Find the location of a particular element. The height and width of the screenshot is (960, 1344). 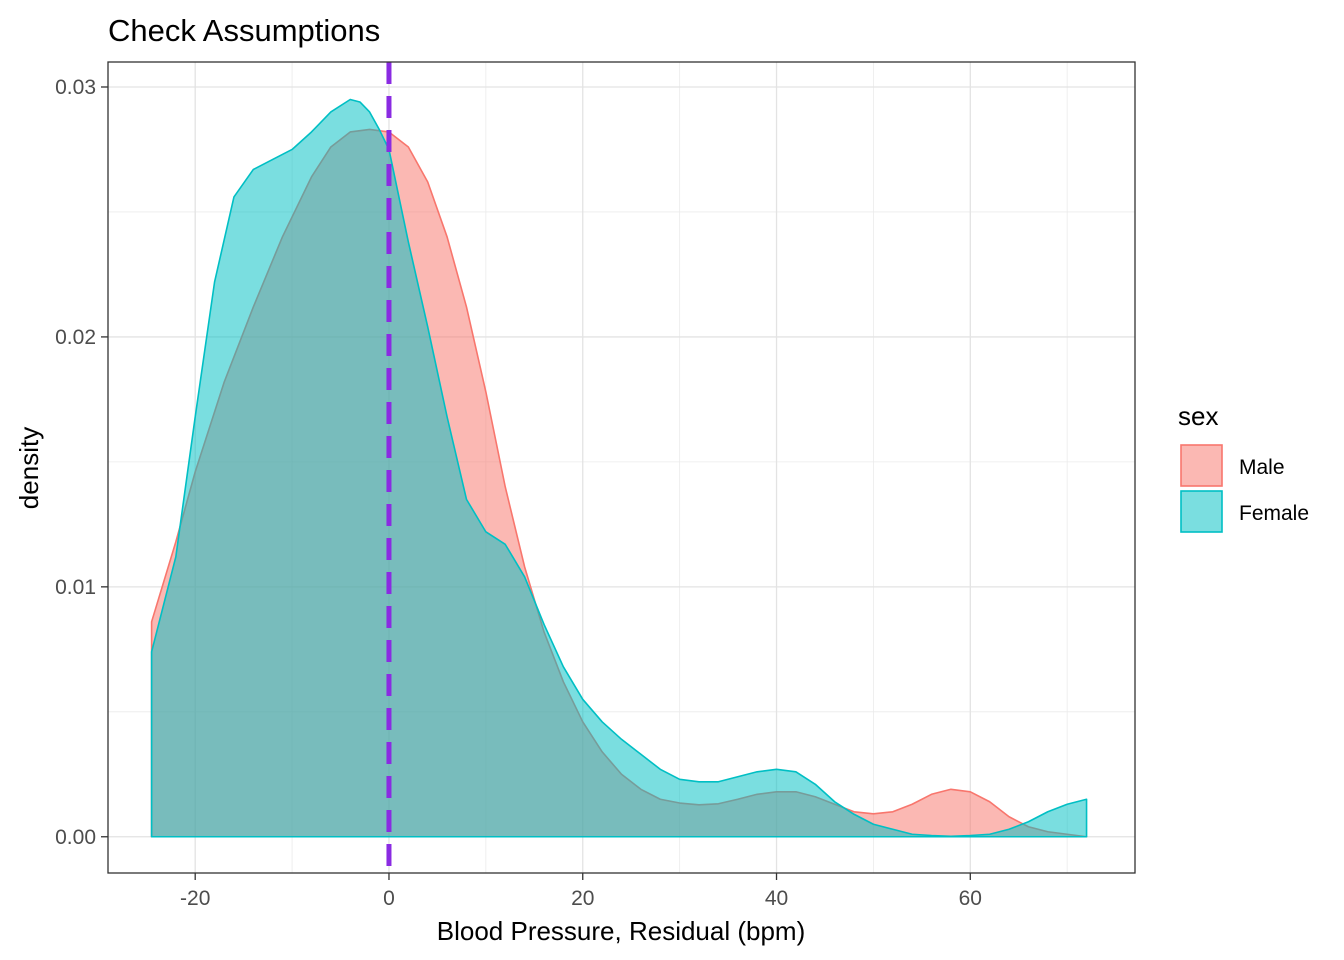

x-tick-label: -20 is located at coordinates (195, 898).